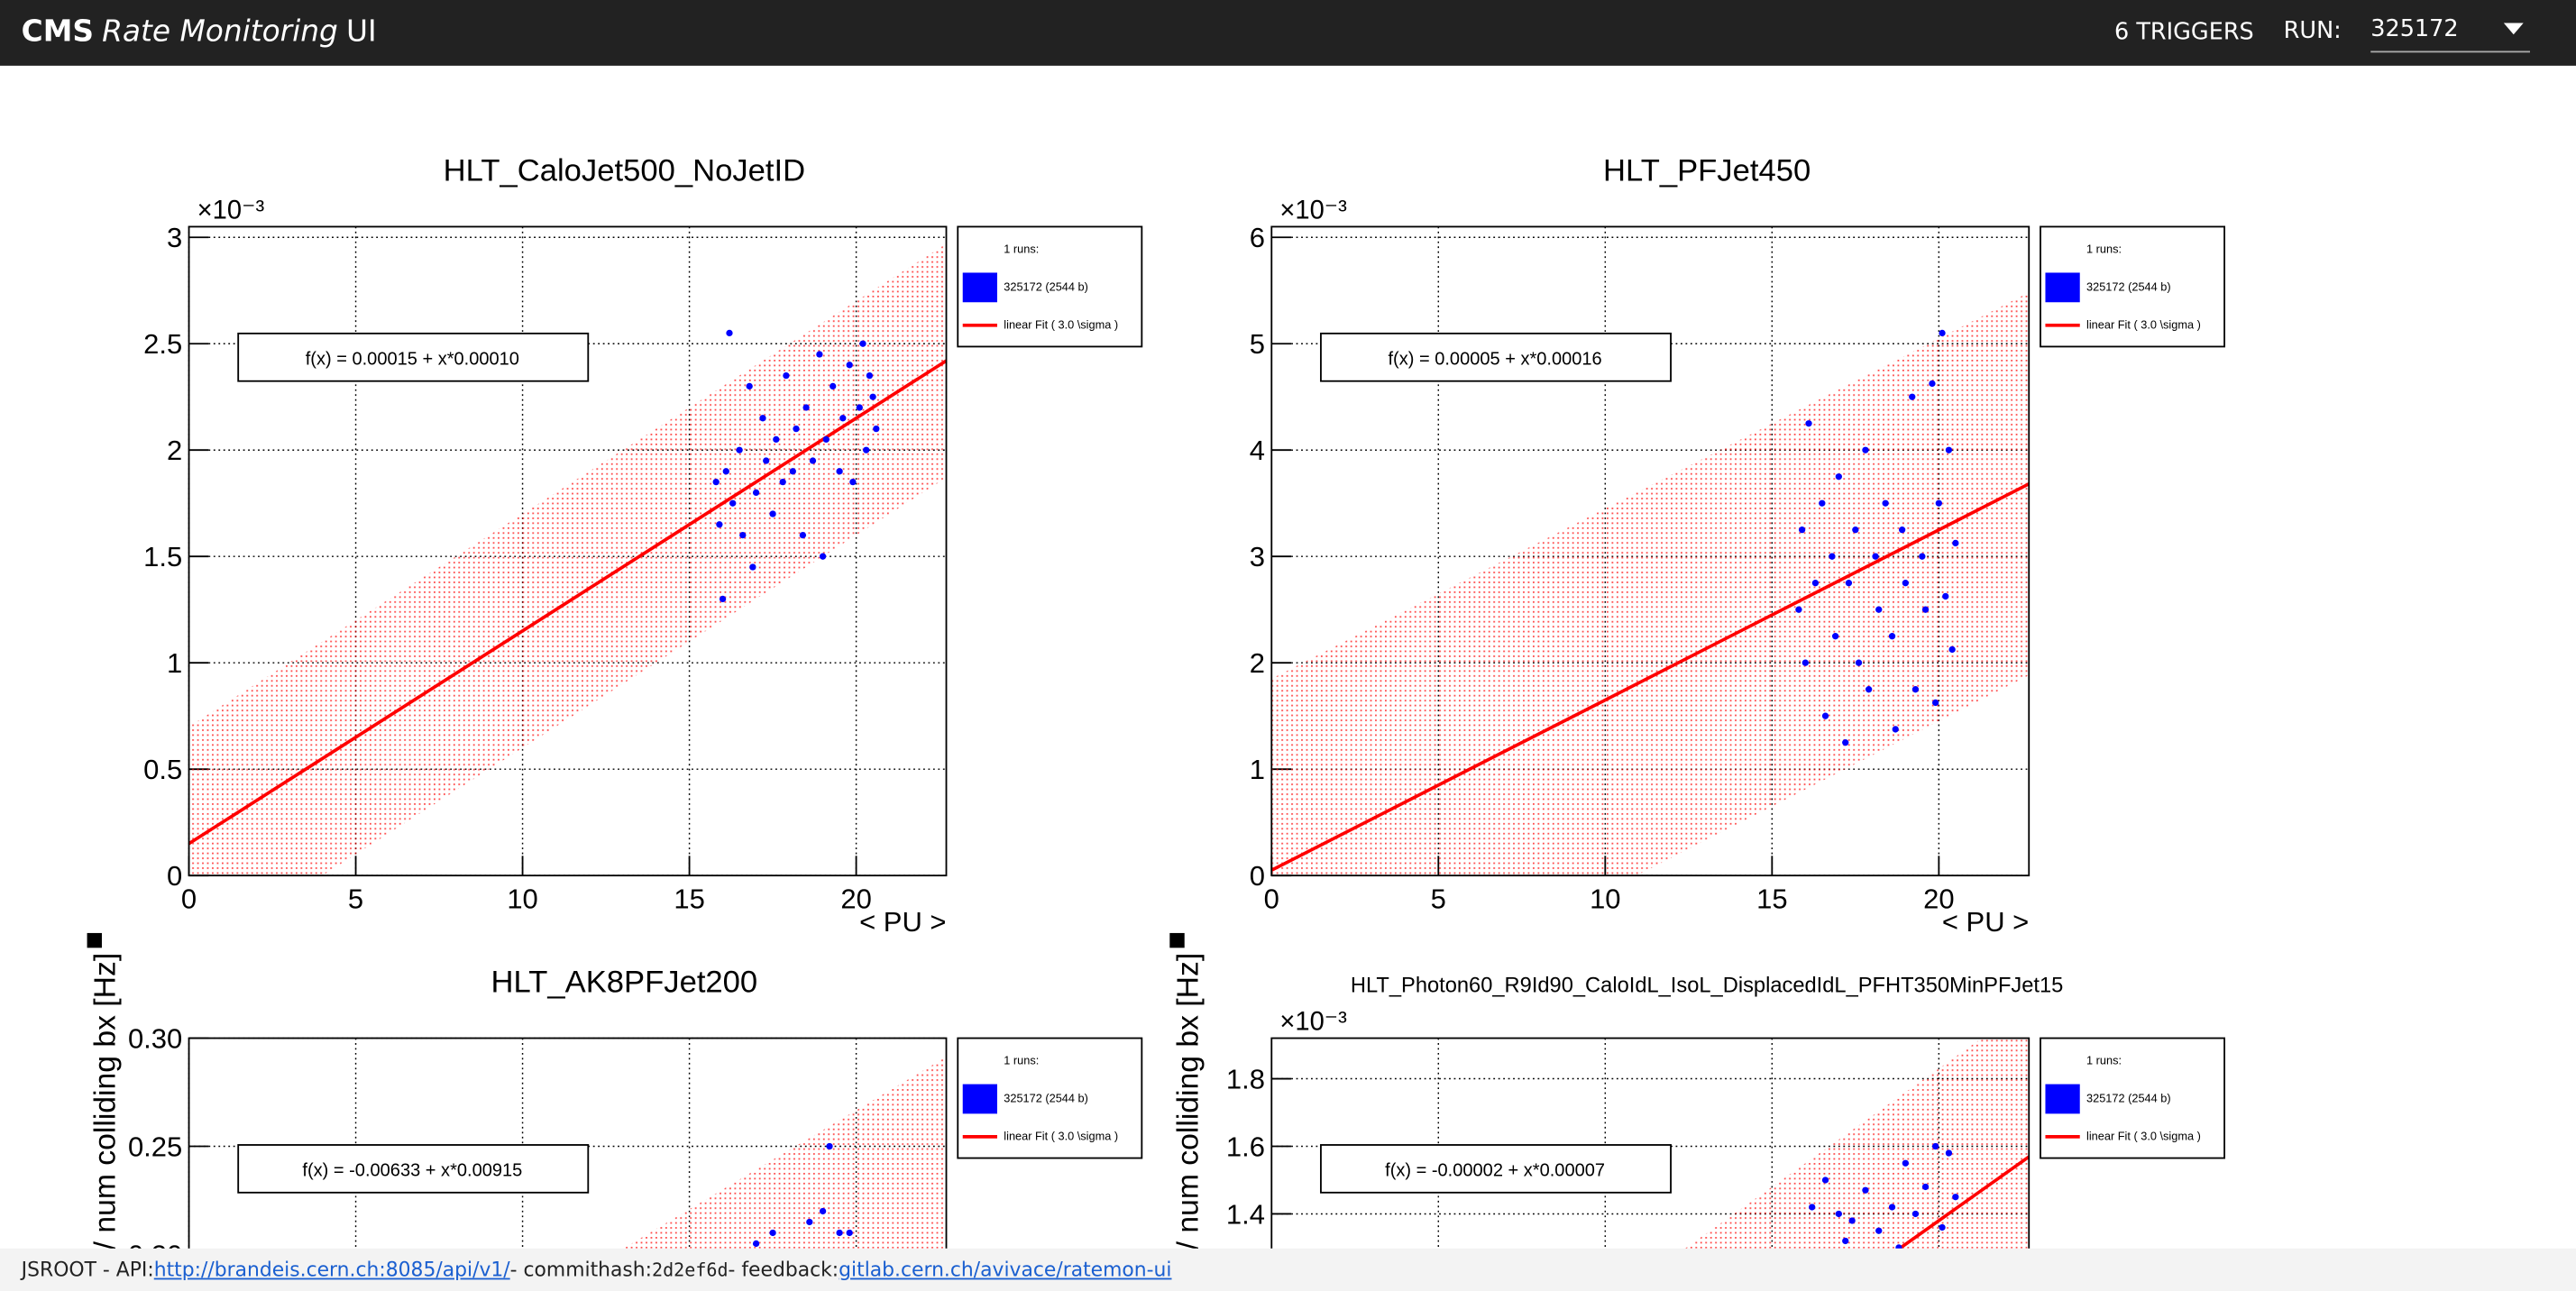 This screenshot has height=1291, width=2576. I want to click on y-tick-label: 6, so click(1257, 237).